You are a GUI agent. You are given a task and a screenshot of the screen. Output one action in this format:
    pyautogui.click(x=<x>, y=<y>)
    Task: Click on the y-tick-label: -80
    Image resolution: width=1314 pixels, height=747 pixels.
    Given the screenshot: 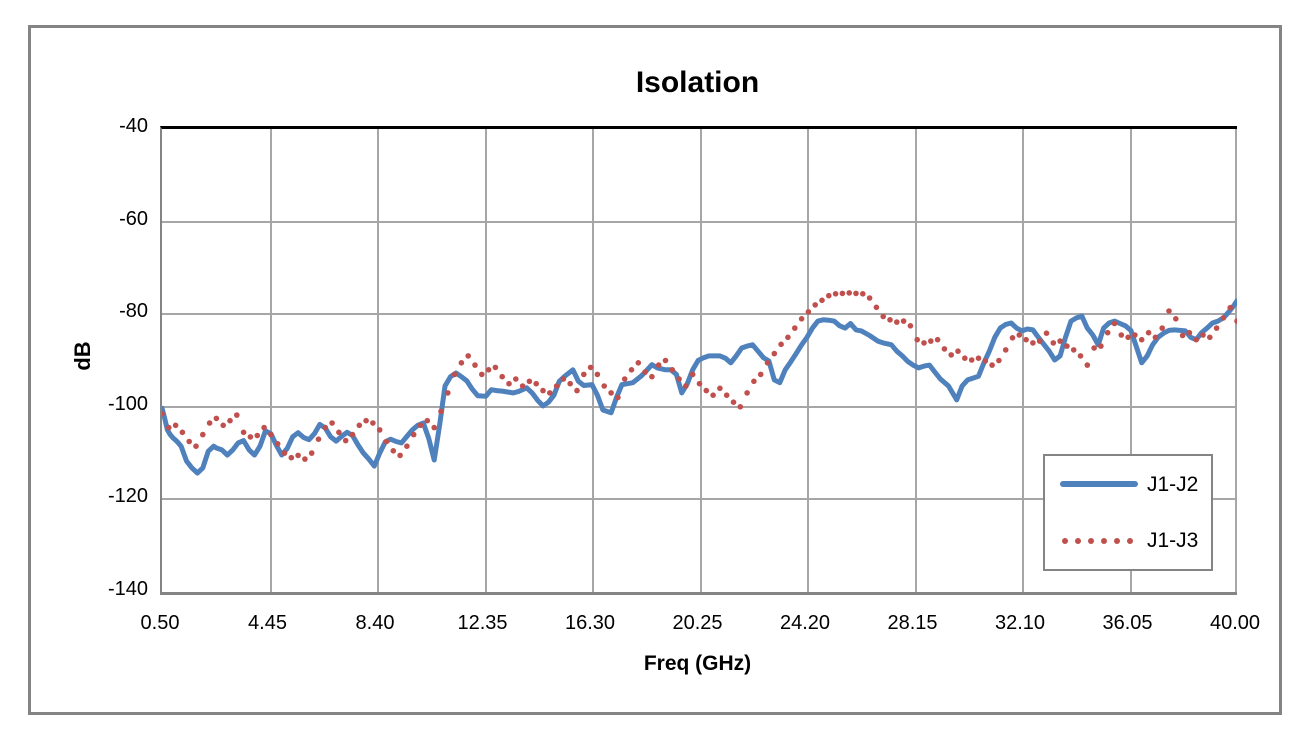 What is the action you would take?
    pyautogui.click(x=133, y=311)
    